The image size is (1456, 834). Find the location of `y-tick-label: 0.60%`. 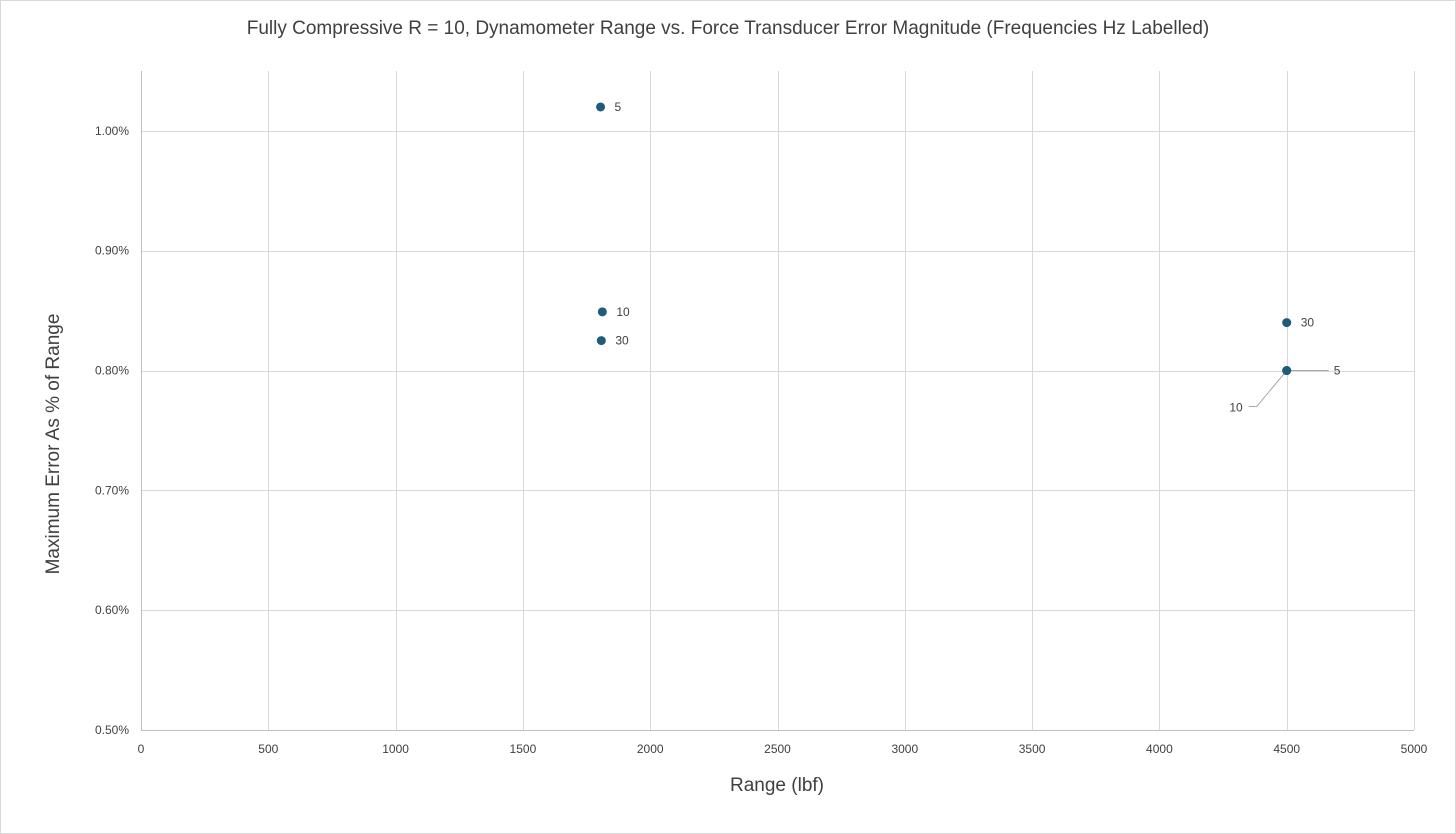

y-tick-label: 0.60% is located at coordinates (112, 610).